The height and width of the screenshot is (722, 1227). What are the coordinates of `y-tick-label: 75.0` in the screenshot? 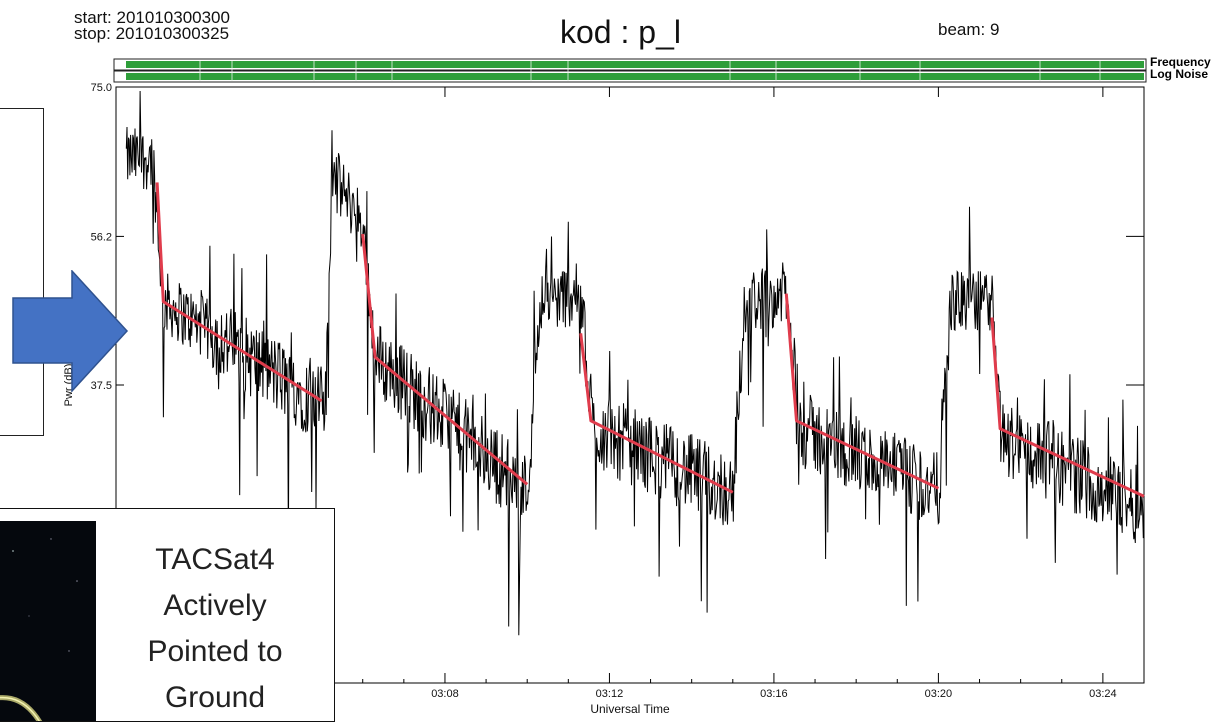 It's located at (101, 88).